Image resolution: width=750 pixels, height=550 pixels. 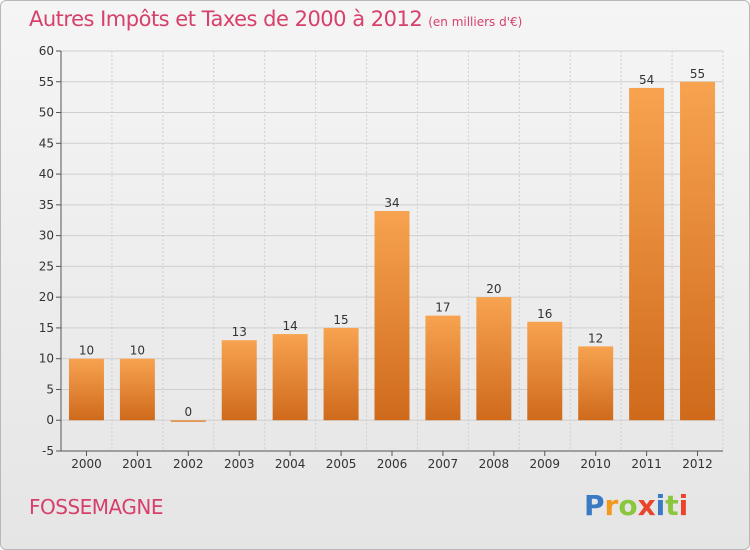 I want to click on x-tick-label: 2009, so click(x=544, y=464).